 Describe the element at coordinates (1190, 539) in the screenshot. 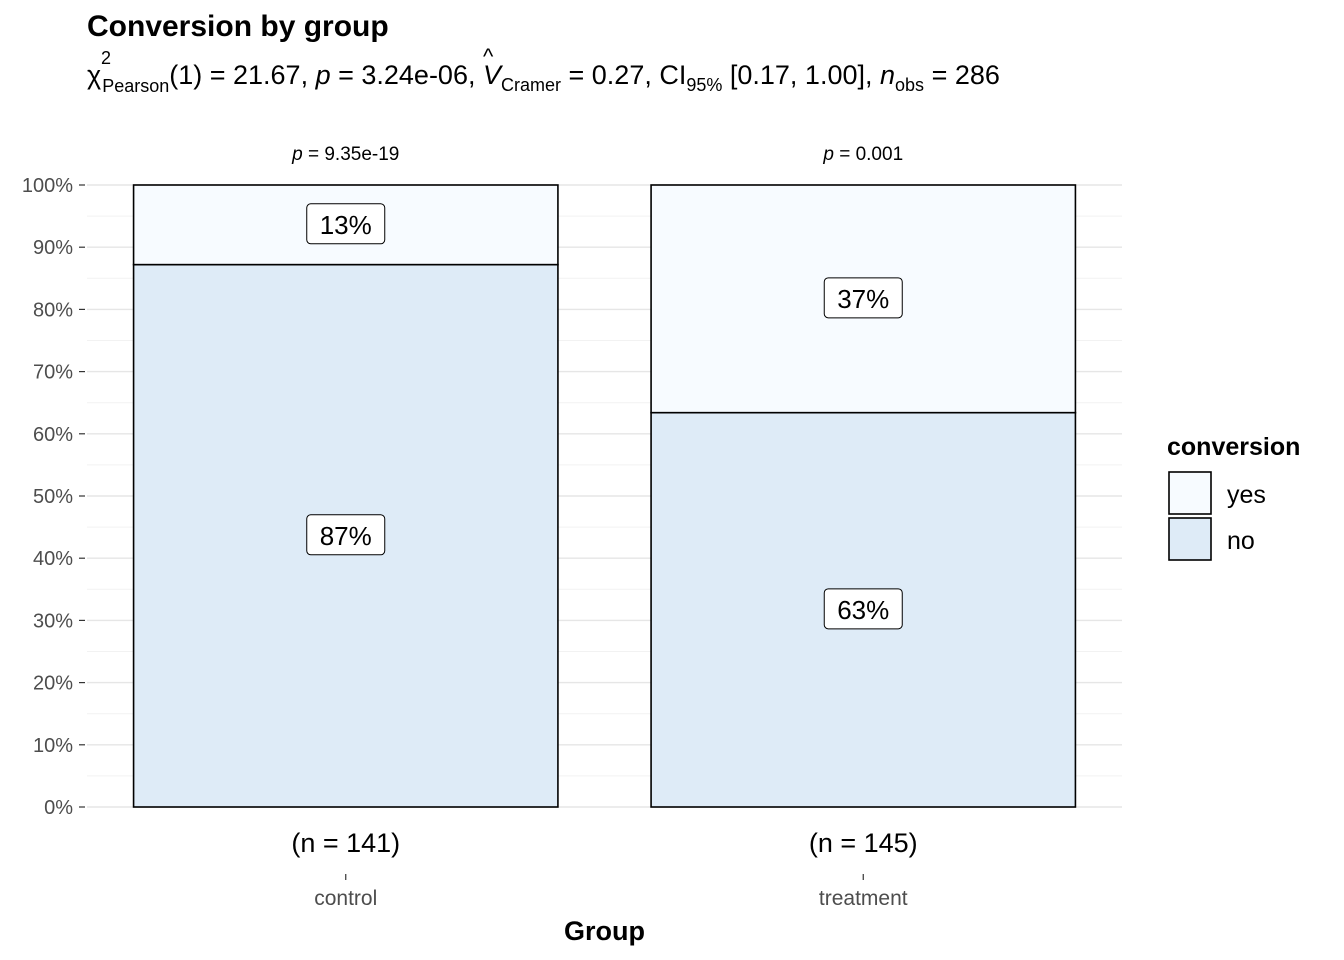

I see `legend-swatch-no` at that location.